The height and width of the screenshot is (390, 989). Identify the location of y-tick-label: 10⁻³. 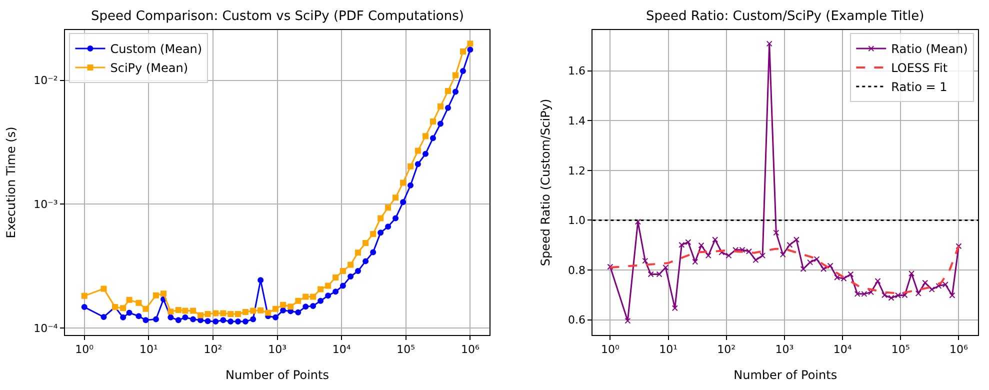
(46, 205).